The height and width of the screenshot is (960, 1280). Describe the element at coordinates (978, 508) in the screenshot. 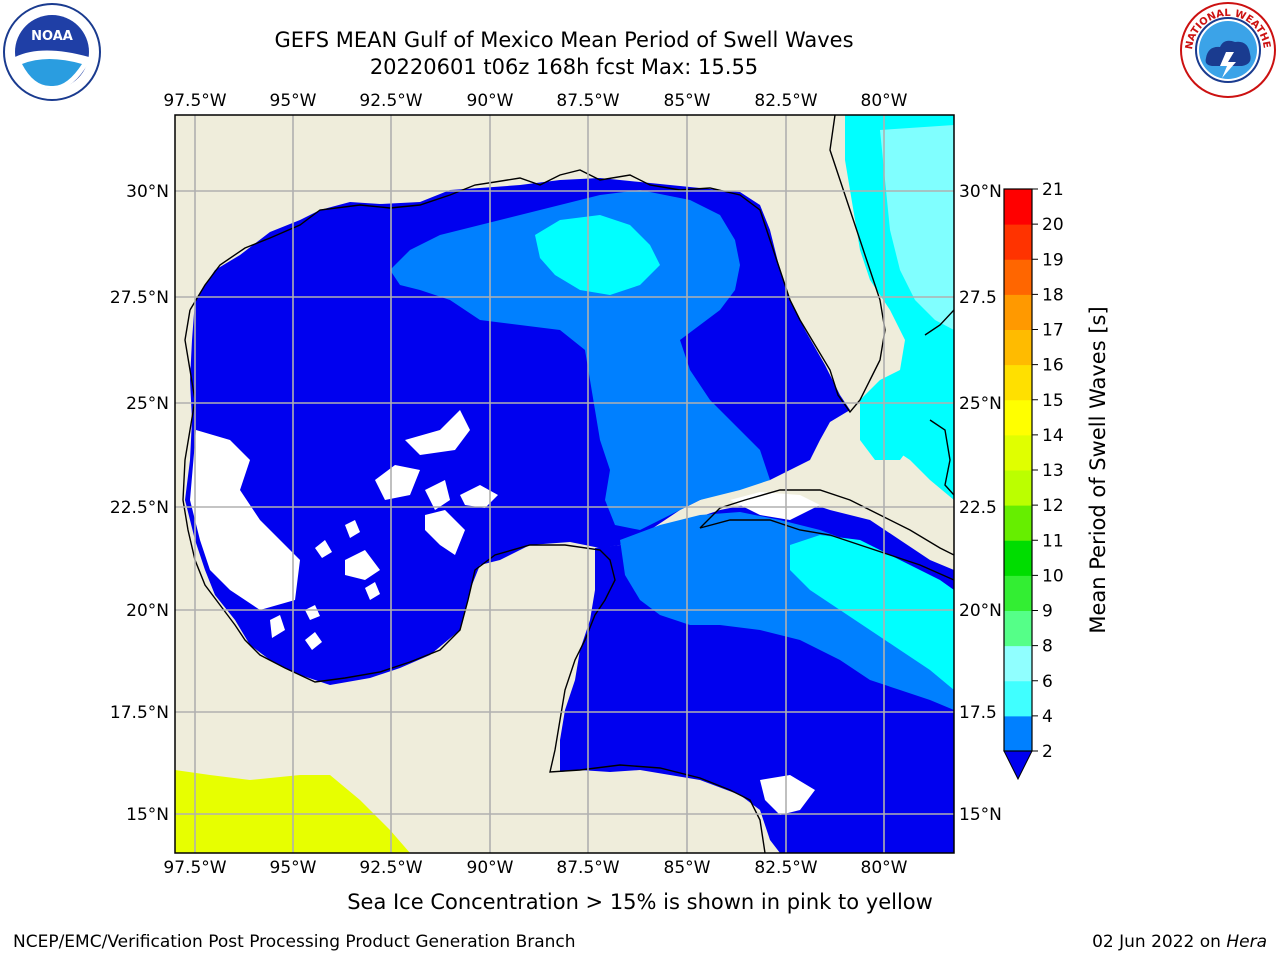

I see `lat-label: 22.5` at that location.